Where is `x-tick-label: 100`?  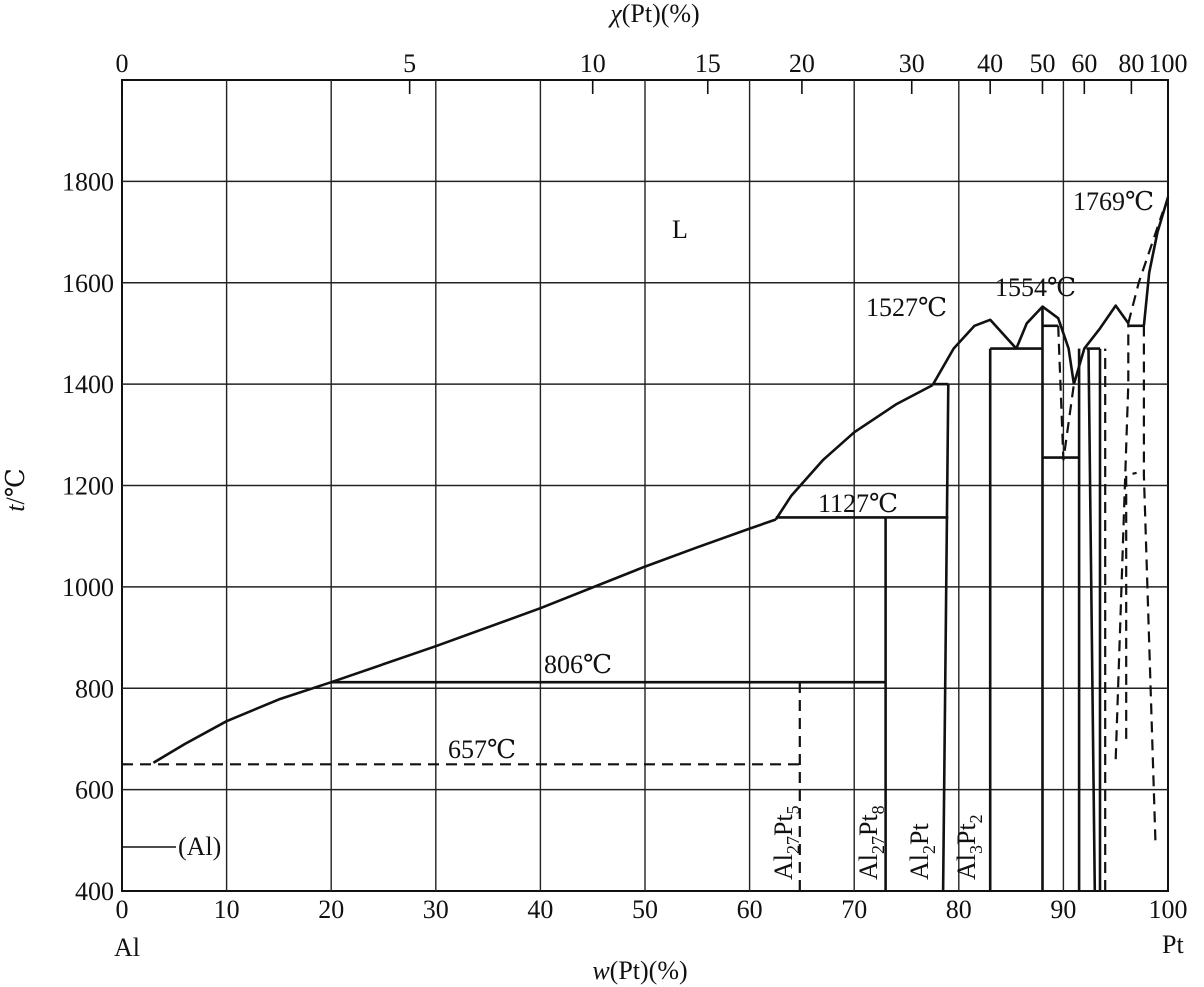
x-tick-label: 100 is located at coordinates (1168, 909).